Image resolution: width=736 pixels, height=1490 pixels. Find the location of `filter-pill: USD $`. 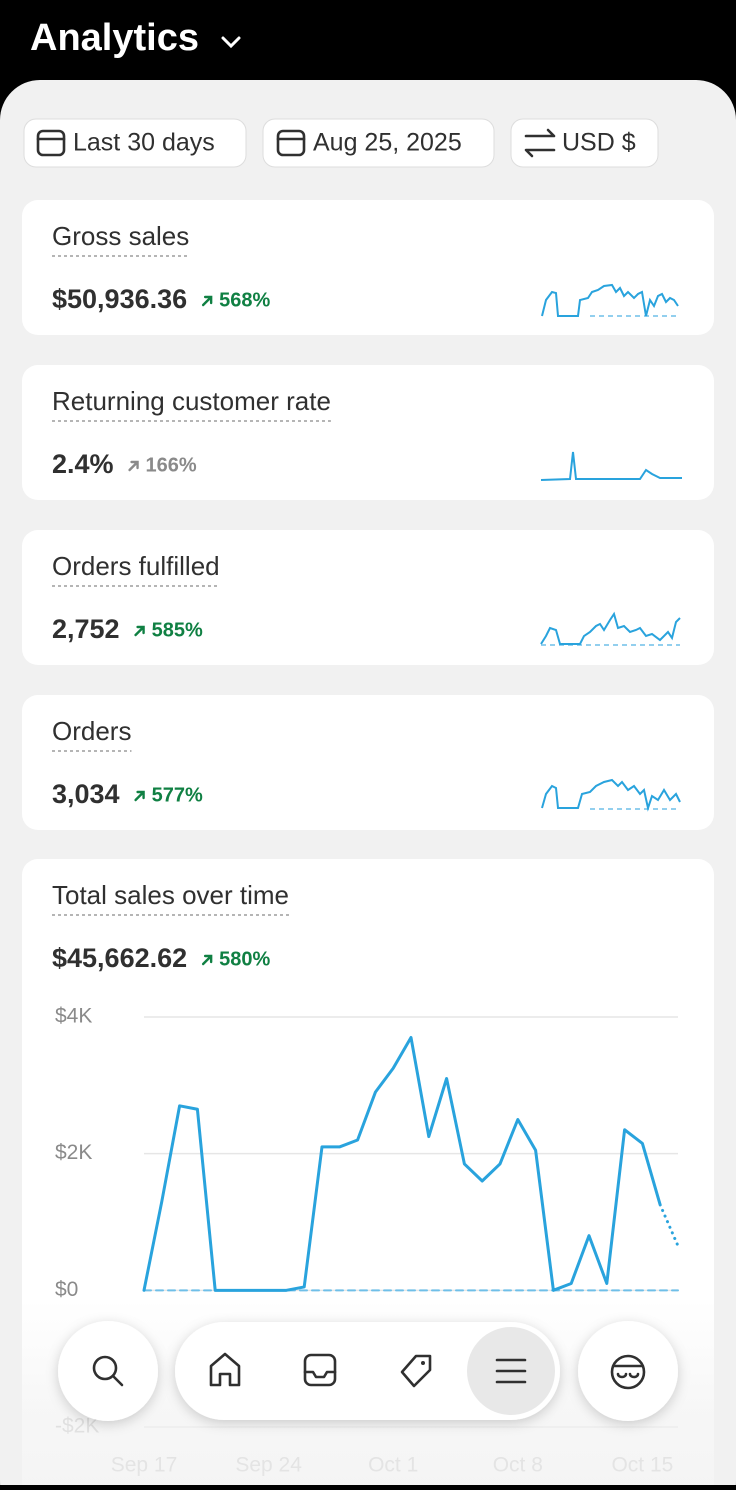

filter-pill: USD $ is located at coordinates (584, 143).